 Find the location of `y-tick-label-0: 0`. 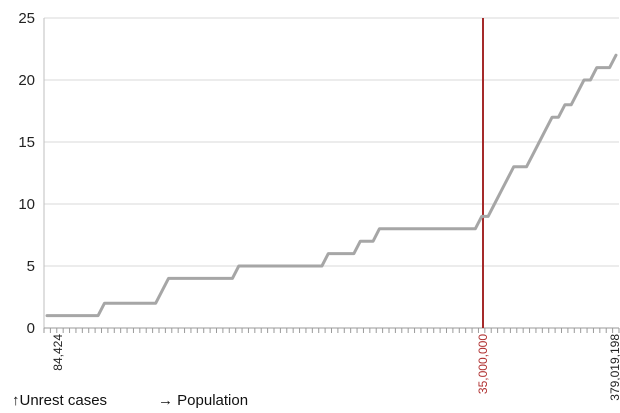

y-tick-label-0: 0 is located at coordinates (31, 328).